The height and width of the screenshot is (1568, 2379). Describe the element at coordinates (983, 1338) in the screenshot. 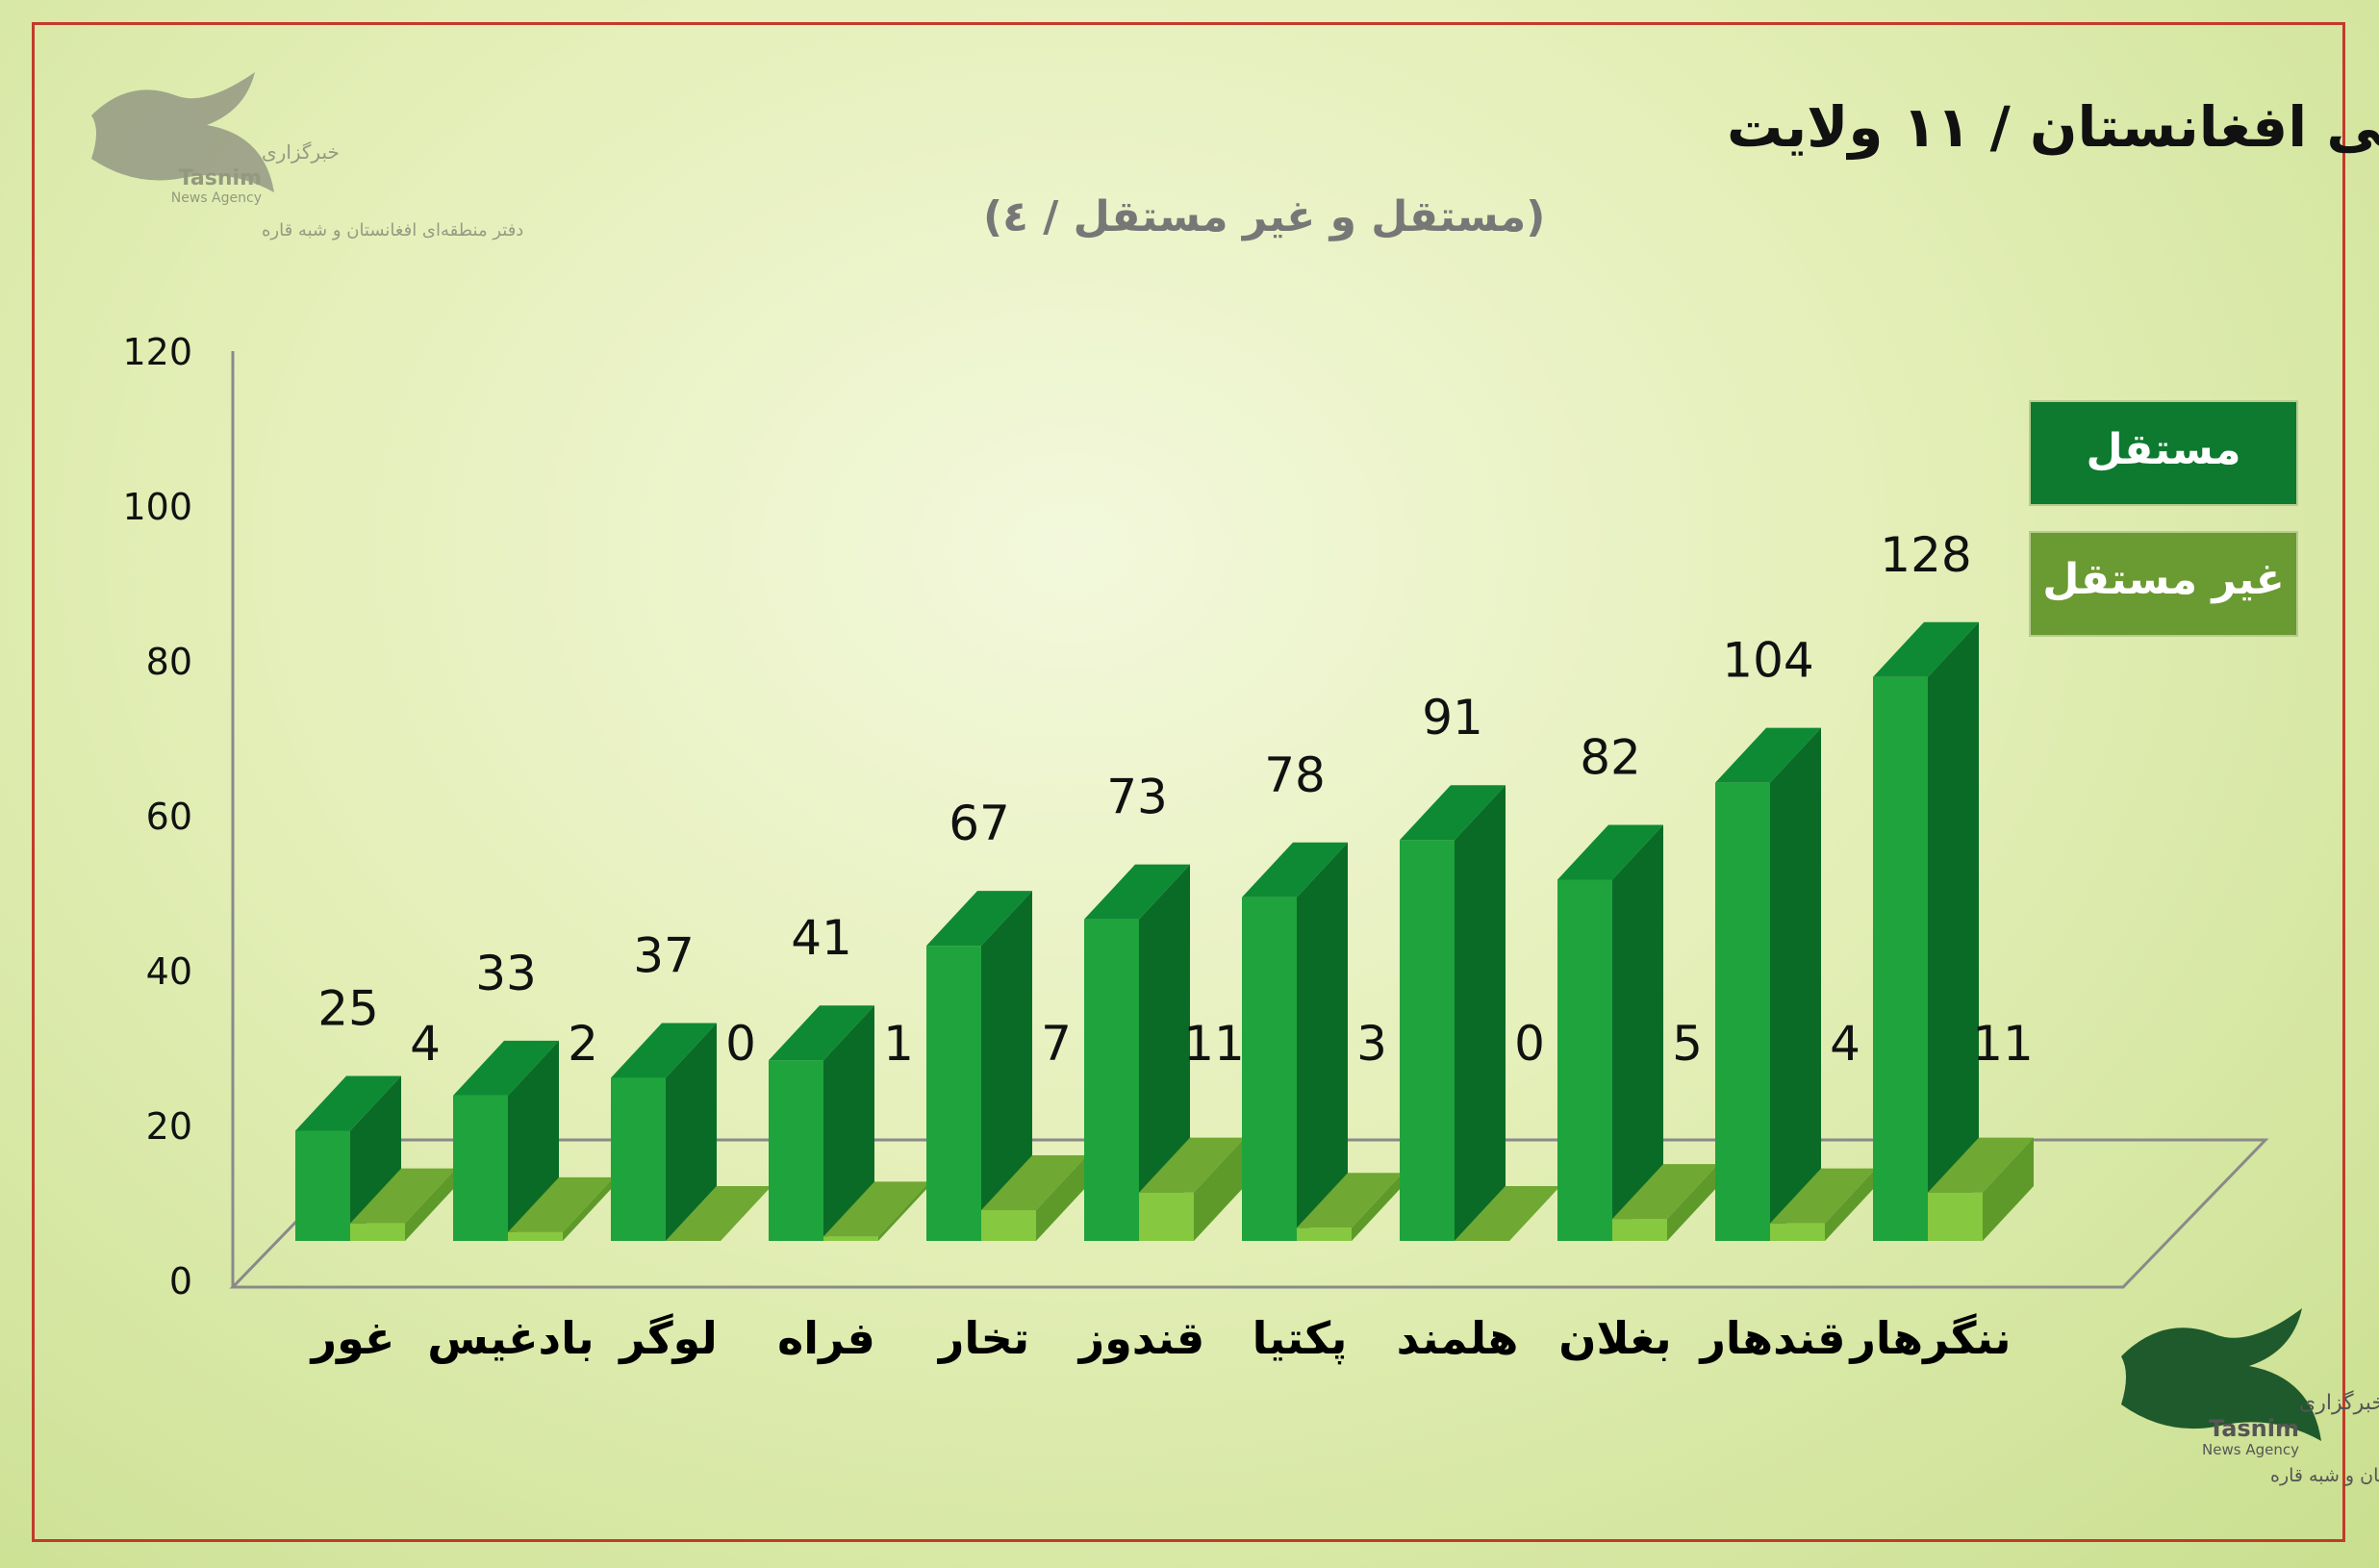

I see `category-label: تخار` at that location.